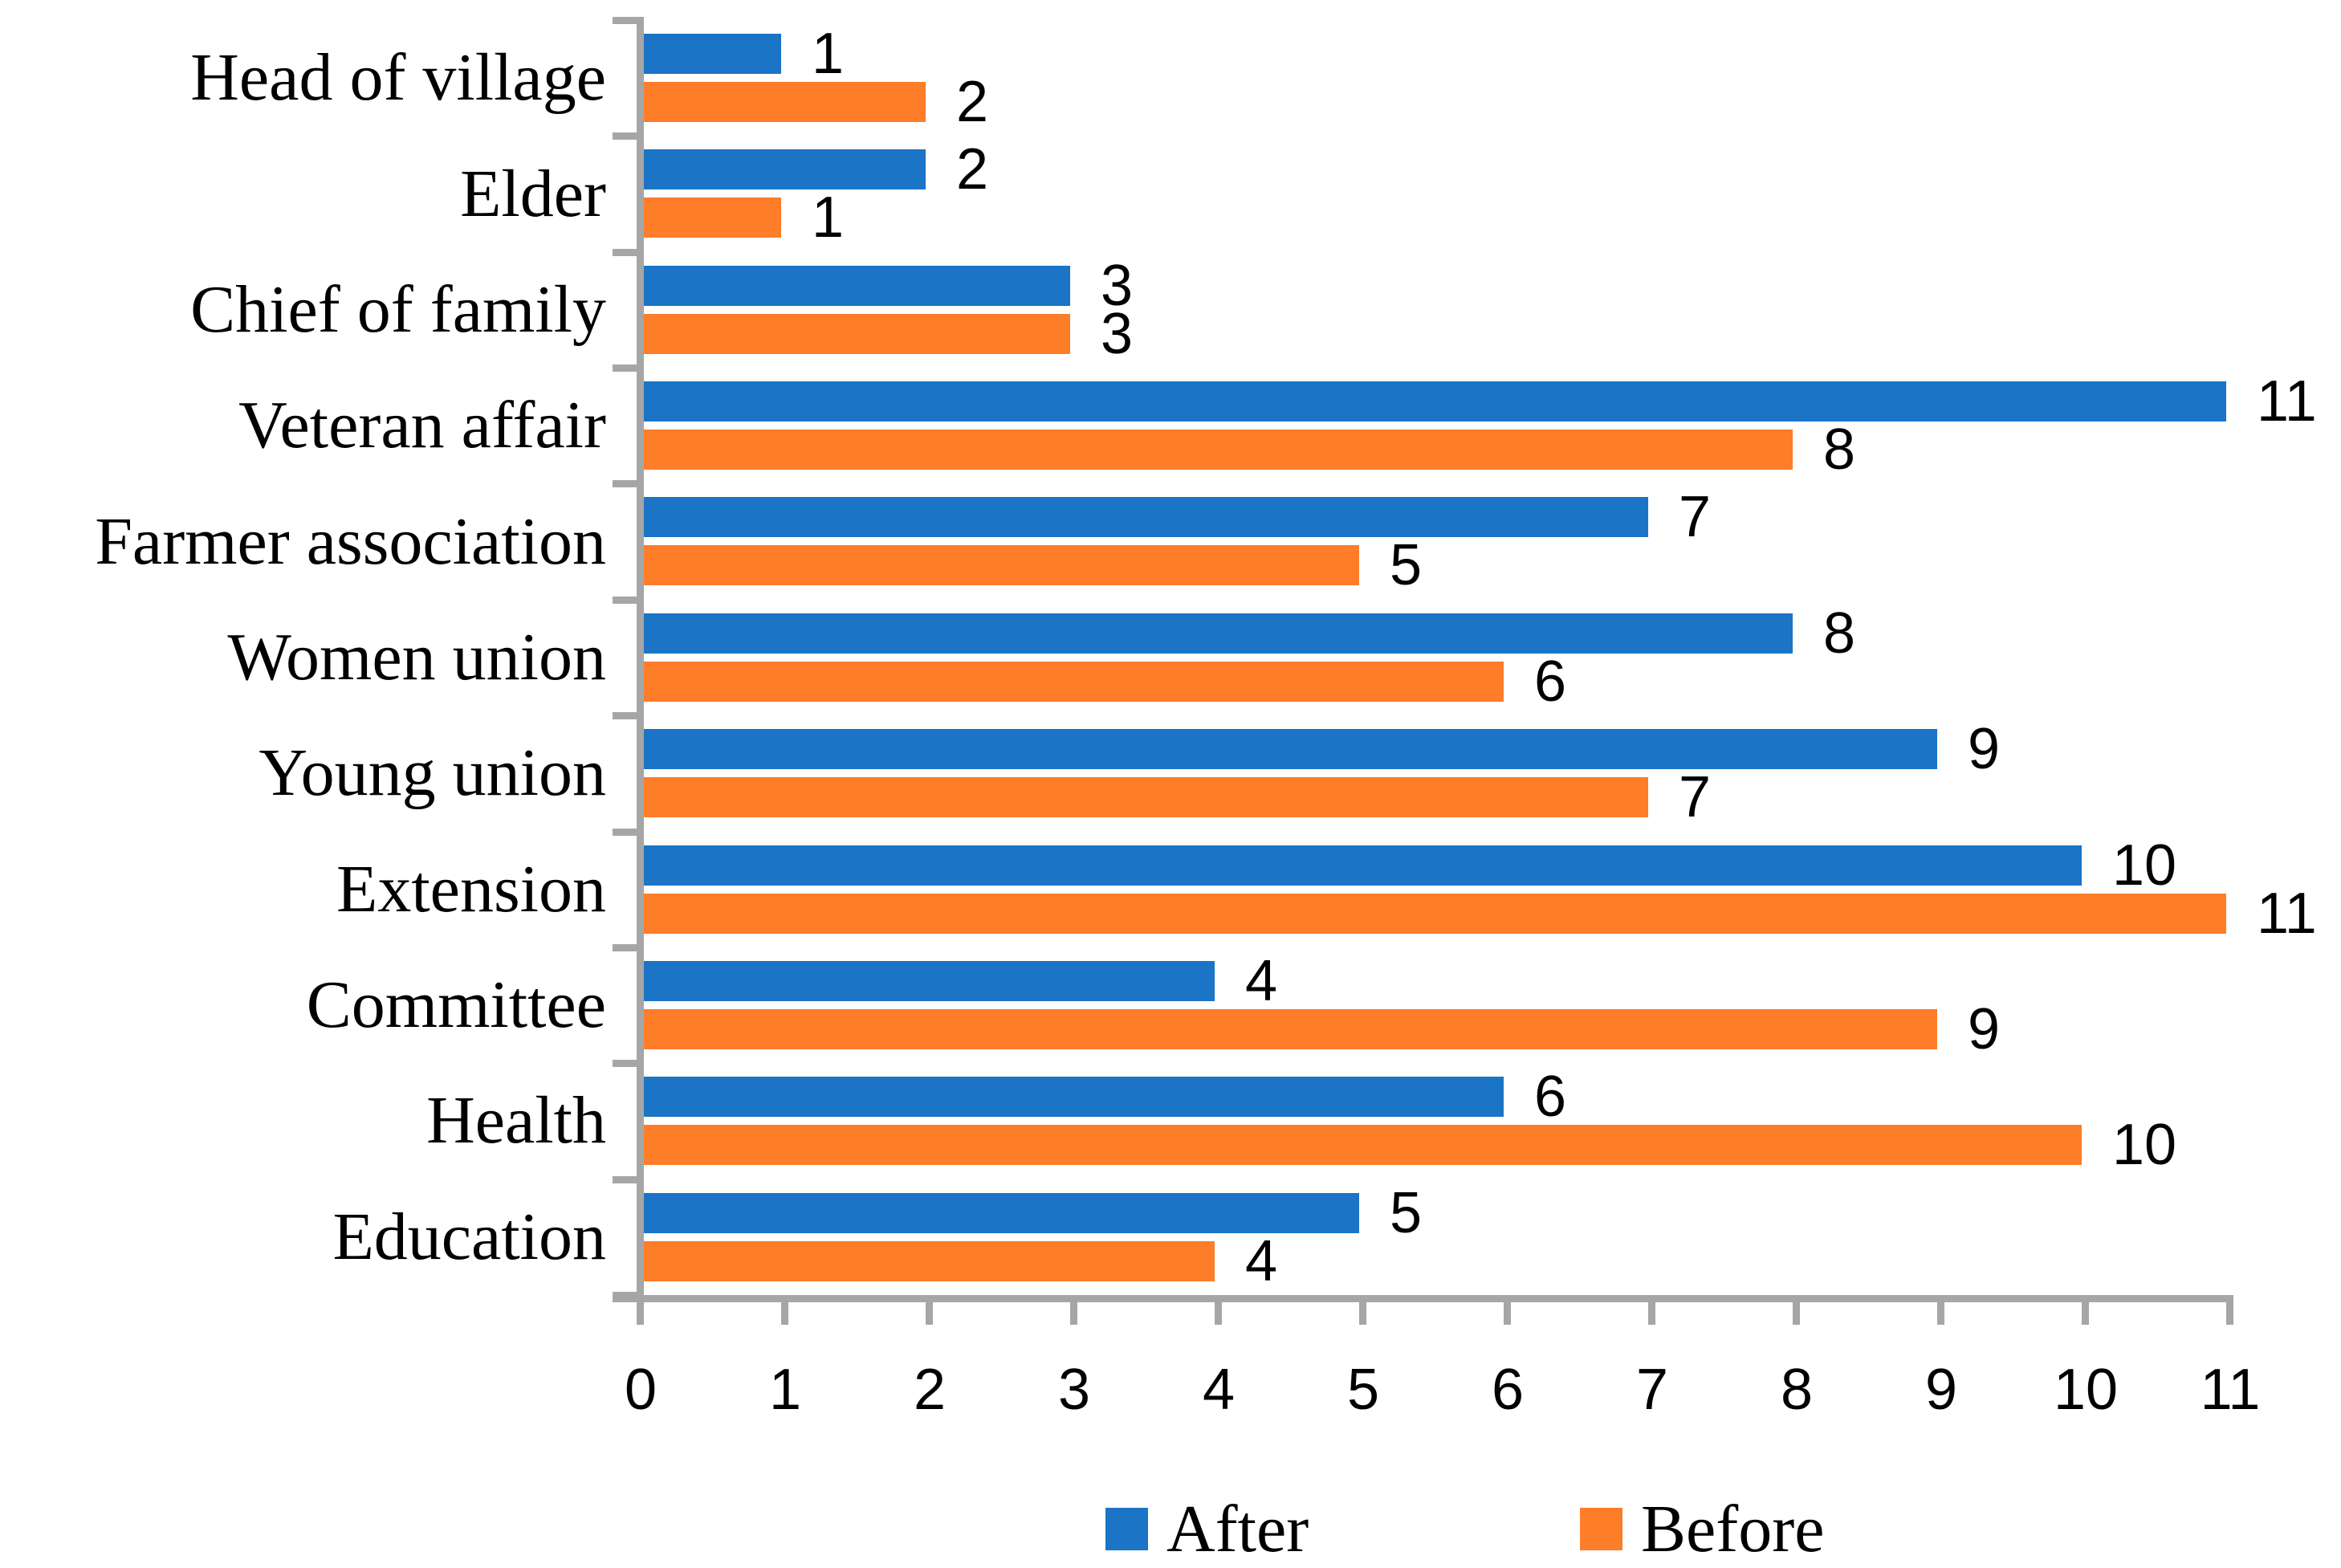  I want to click on x-tick-label: 8, so click(1797, 1390).